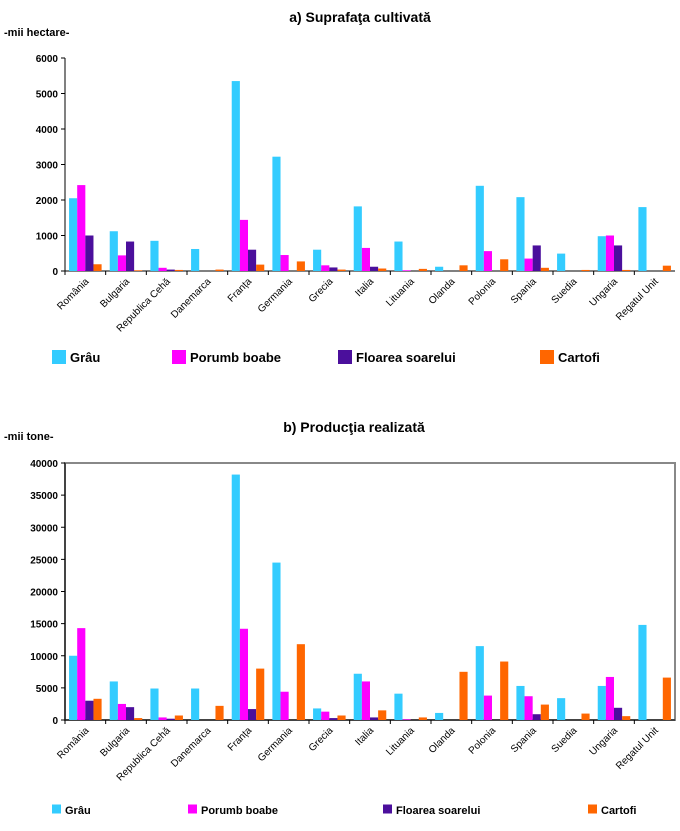 This screenshot has width=680, height=831. I want to click on chart-b-y-tick-label: 35000, so click(44, 496).